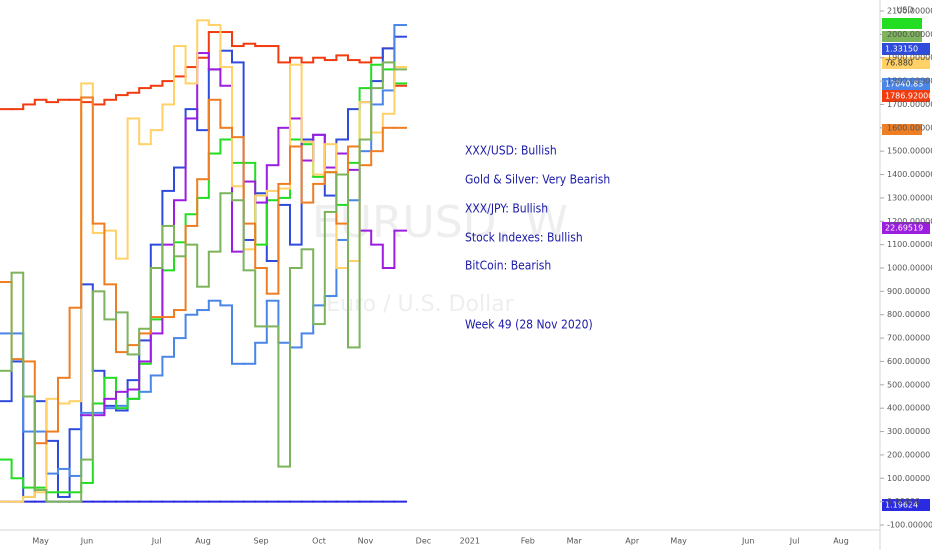  I want to click on y-tick-label: 2100.00000, so click(909, 11).